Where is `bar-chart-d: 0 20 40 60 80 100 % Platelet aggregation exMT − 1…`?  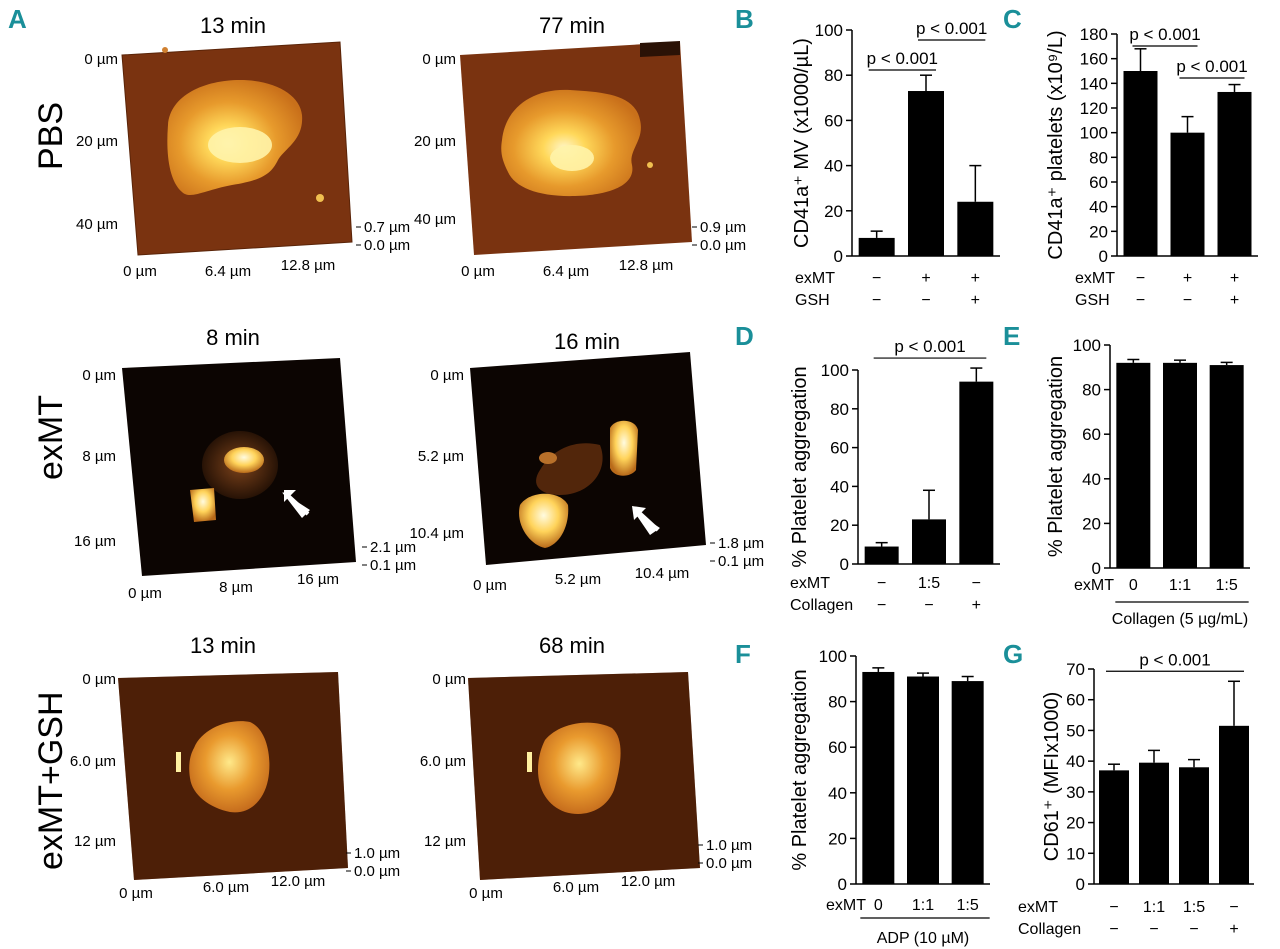 bar-chart-d: 0 20 40 60 80 100 % Platelet aggregation exMT − 1… is located at coordinates (894, 475).